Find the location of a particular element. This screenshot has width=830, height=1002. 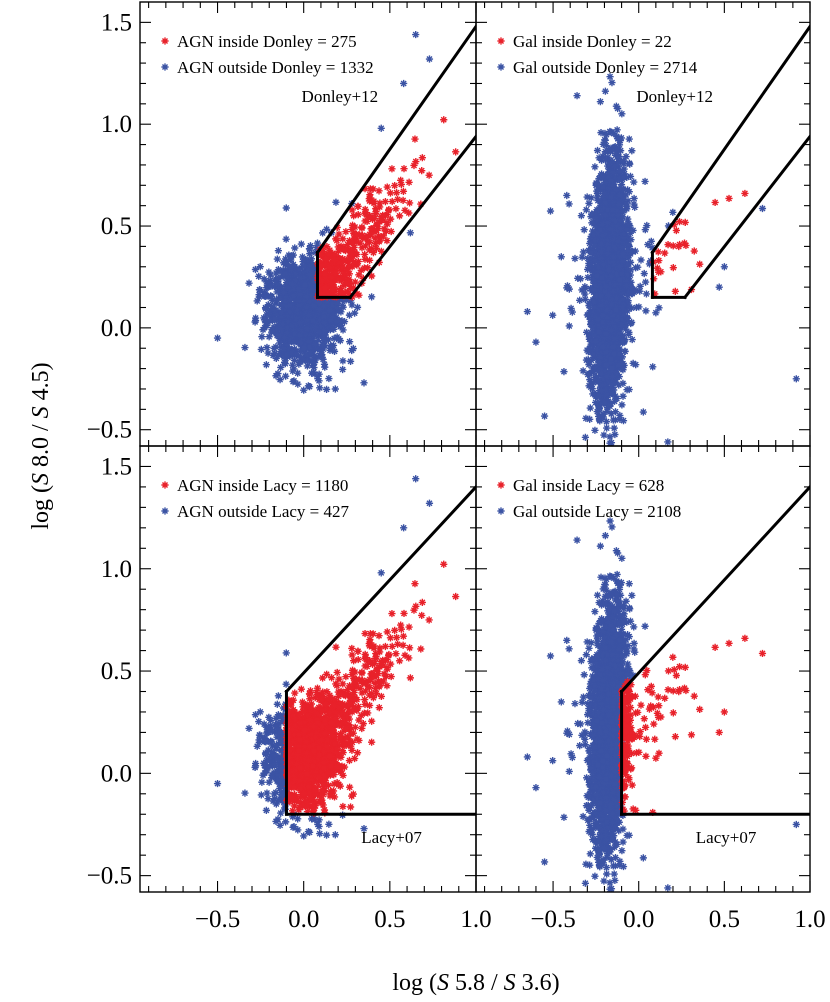

data-points is located at coordinates (336, 657).